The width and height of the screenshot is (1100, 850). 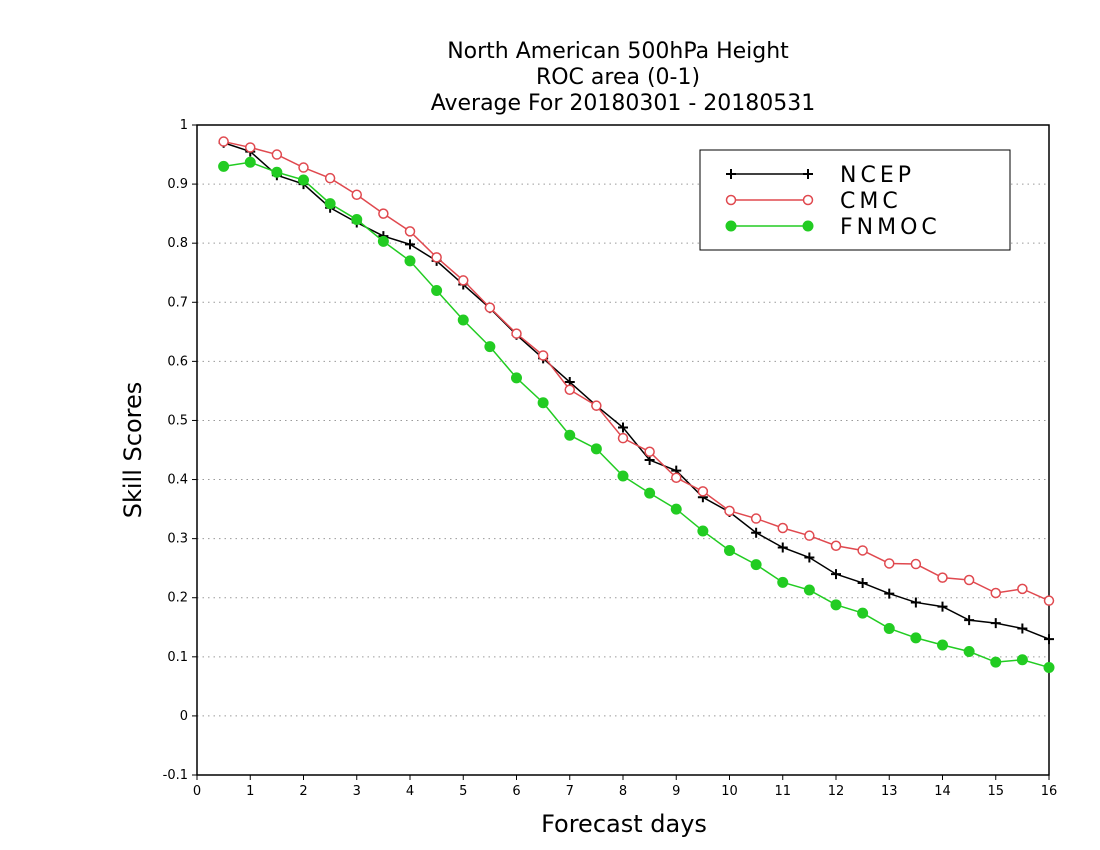 I want to click on y-tick-label: 0.6, so click(x=177, y=361).